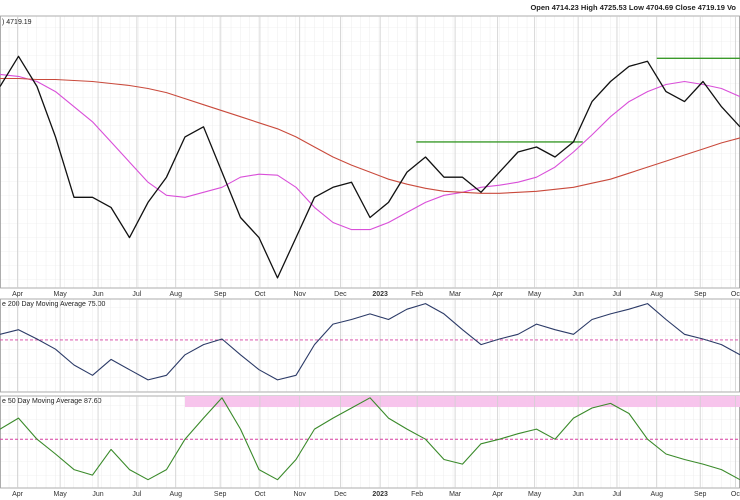 The height and width of the screenshot is (500, 740). I want to click on legend-text: ) 4719.19, so click(17, 22).